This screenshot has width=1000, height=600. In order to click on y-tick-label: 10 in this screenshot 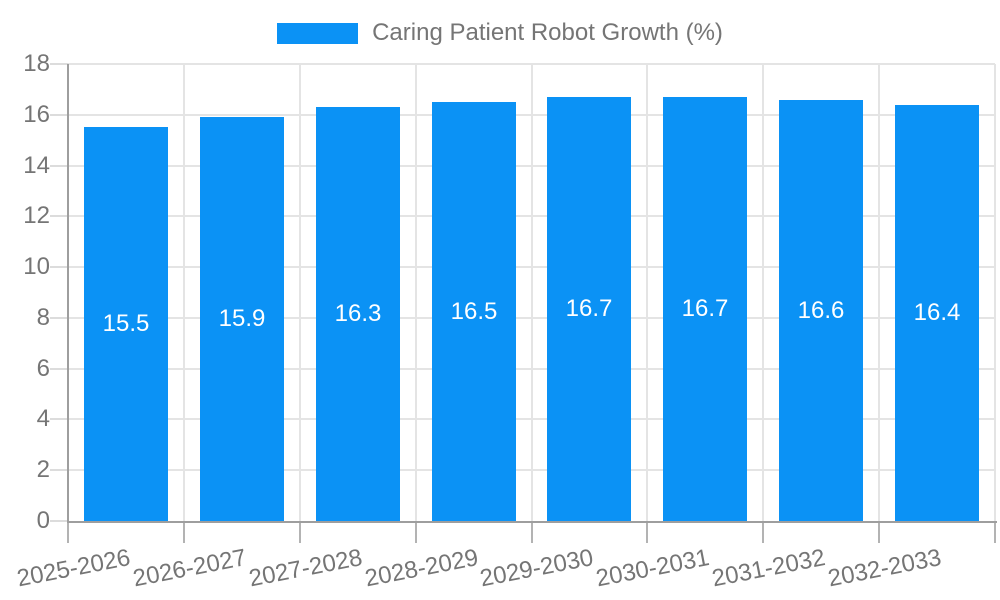, I will do `click(36, 266)`.